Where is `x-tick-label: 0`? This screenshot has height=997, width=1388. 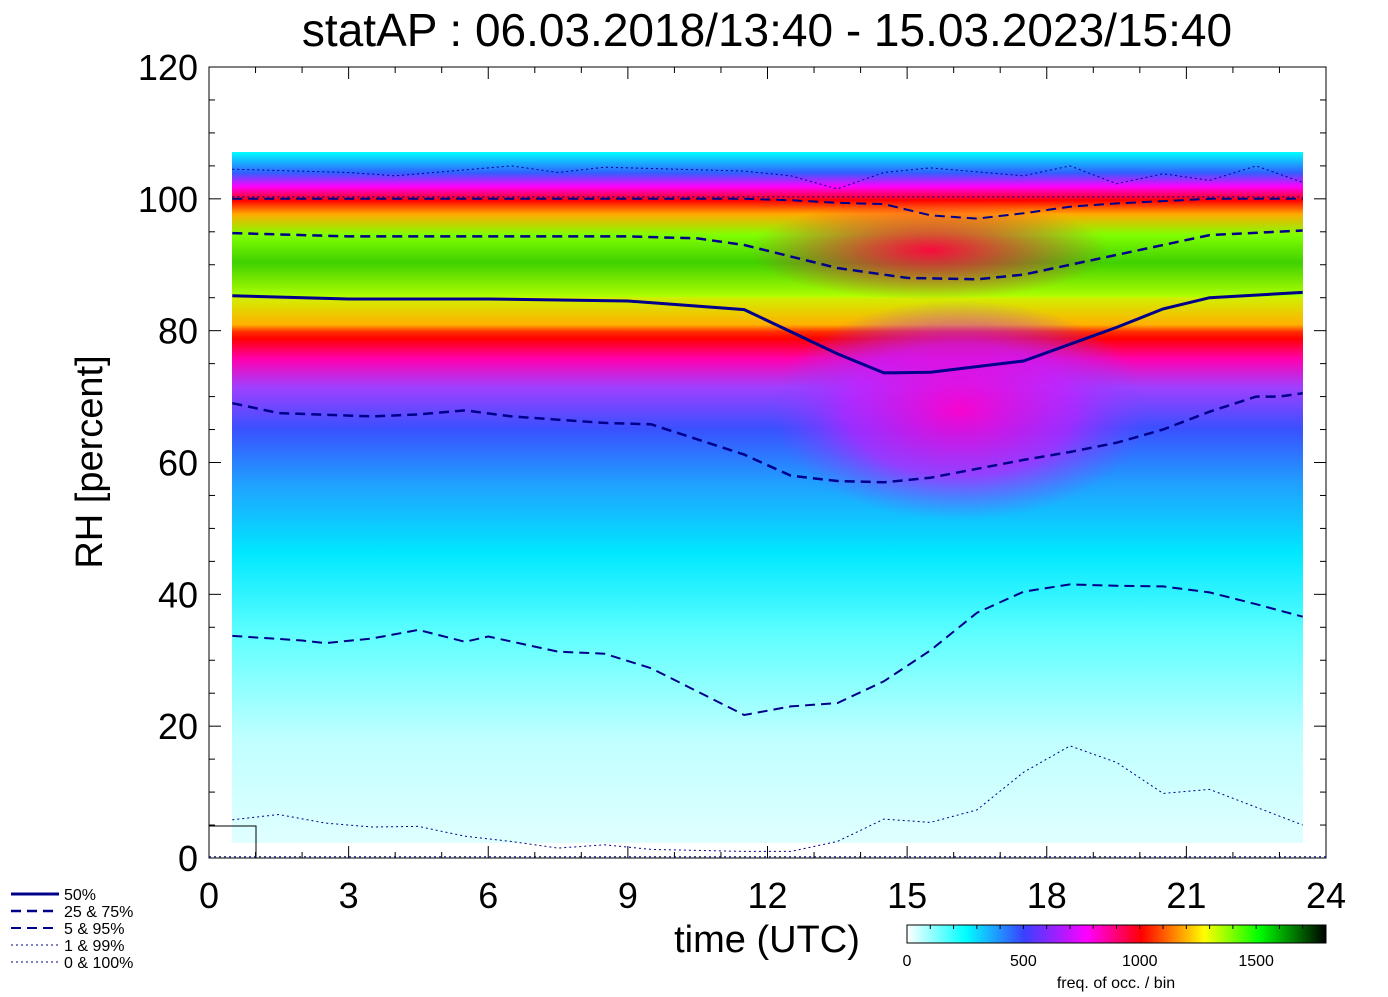 x-tick-label: 0 is located at coordinates (209, 895).